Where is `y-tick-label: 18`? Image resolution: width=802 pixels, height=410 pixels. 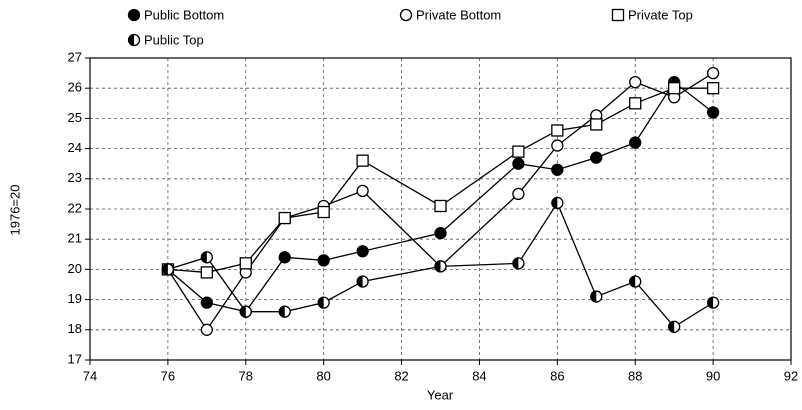 y-tick-label: 18 is located at coordinates (75, 328).